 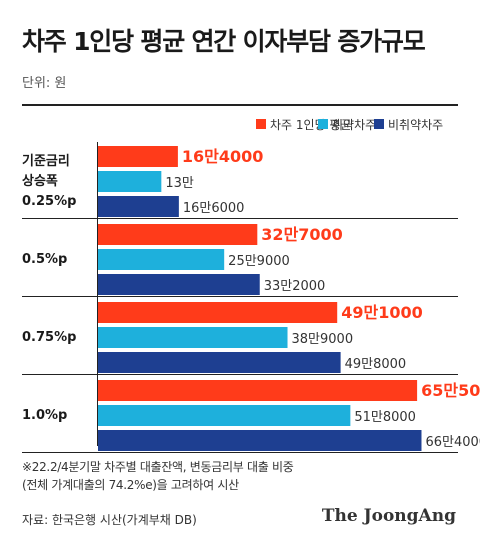 I want to click on footnote-line-2: (전체 가계대출의 74.2%e)을 고려하여 시산, so click(x=130, y=485).